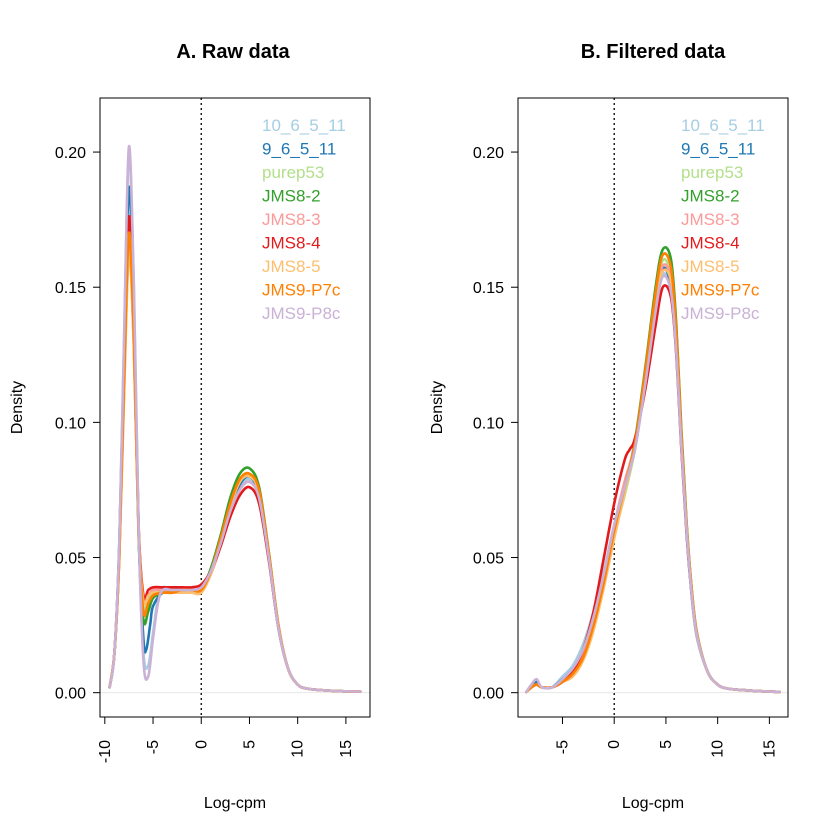 This screenshot has width=840, height=840. What do you see at coordinates (226, 739) in the screenshot?
I see `x-axis: -10 -5 0 5 10 15` at bounding box center [226, 739].